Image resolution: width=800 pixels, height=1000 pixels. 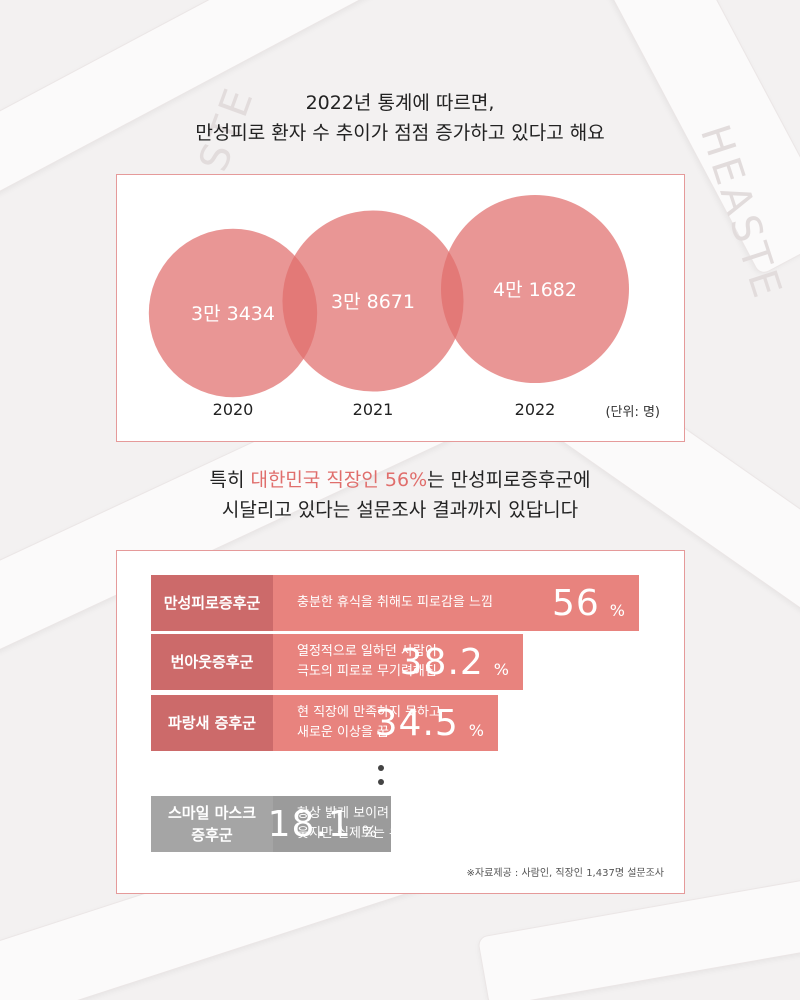 What do you see at coordinates (363, 823) in the screenshot?
I see `bar-description: 항상 밝게 보이려 겉으론 웃지만 실제로는 우울함` at bounding box center [363, 823].